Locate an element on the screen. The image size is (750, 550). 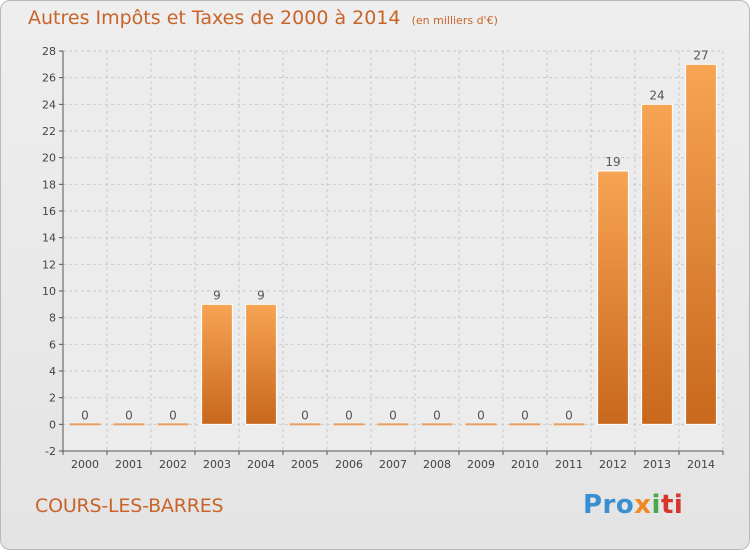
chart-title-unit: (en milliers d'€) is located at coordinates (454, 20).